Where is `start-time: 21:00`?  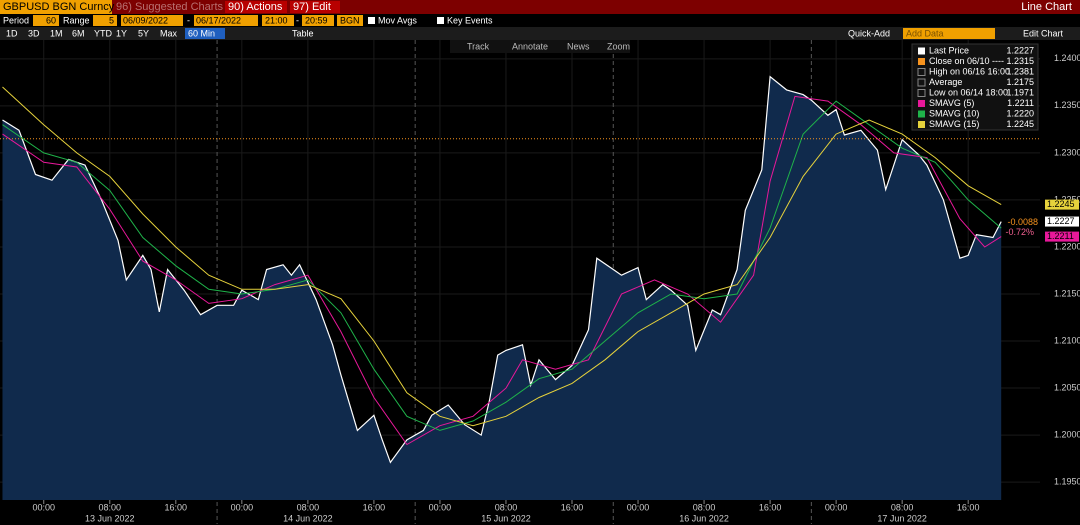
start-time: 21:00 is located at coordinates (276, 20).